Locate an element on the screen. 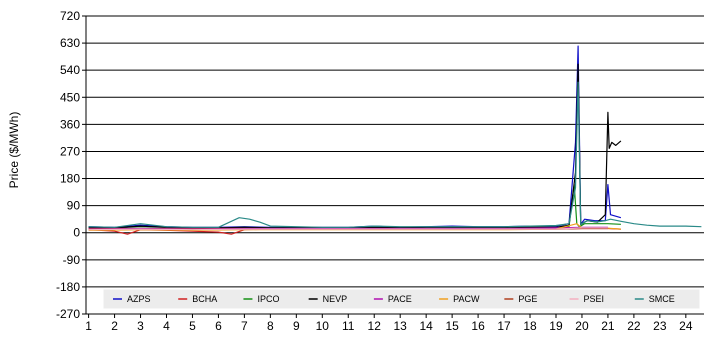  x-tick-label: 14 is located at coordinates (426, 326).